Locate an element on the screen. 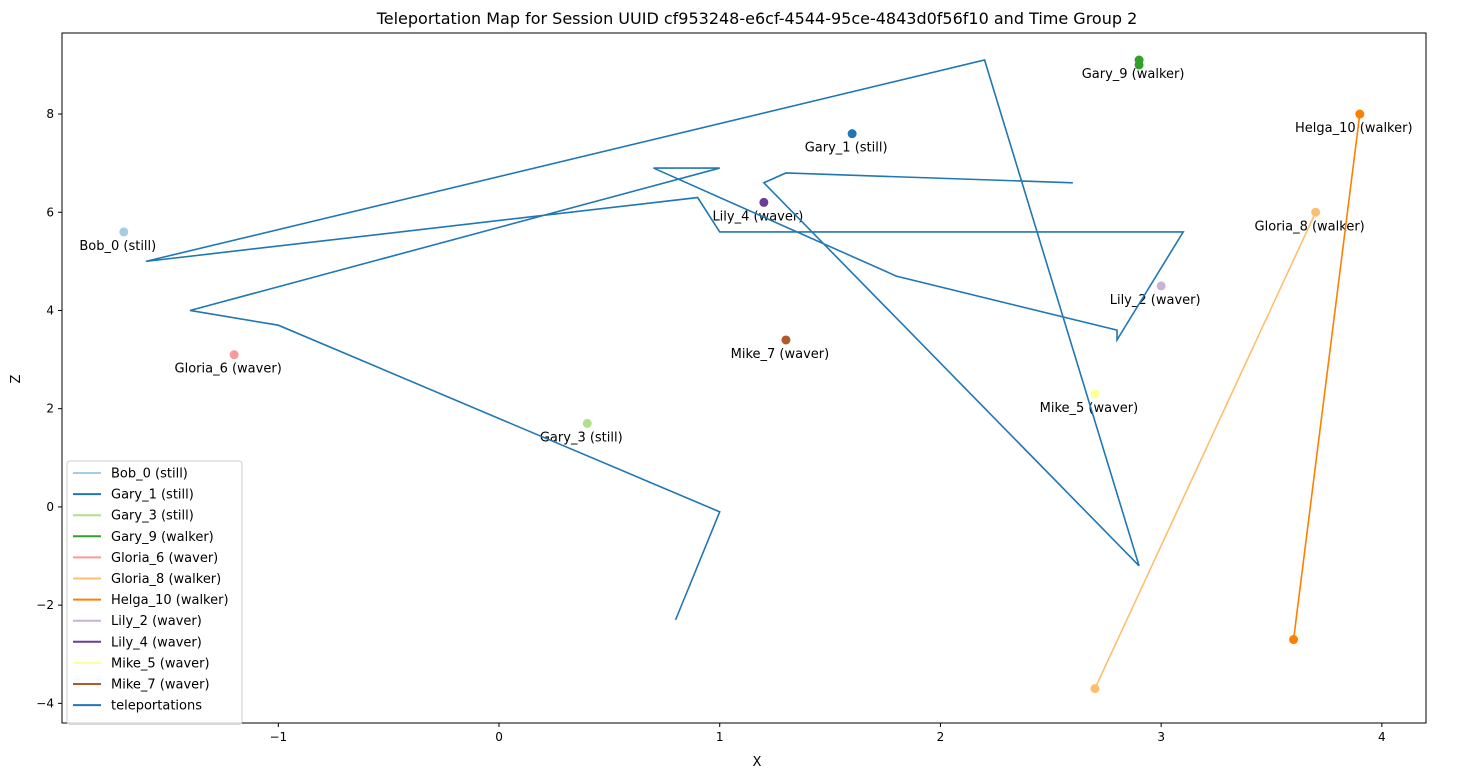 Image resolution: width=1464 pixels, height=782 pixels. series-group: Gary_1 (still) is located at coordinates (846, 142).